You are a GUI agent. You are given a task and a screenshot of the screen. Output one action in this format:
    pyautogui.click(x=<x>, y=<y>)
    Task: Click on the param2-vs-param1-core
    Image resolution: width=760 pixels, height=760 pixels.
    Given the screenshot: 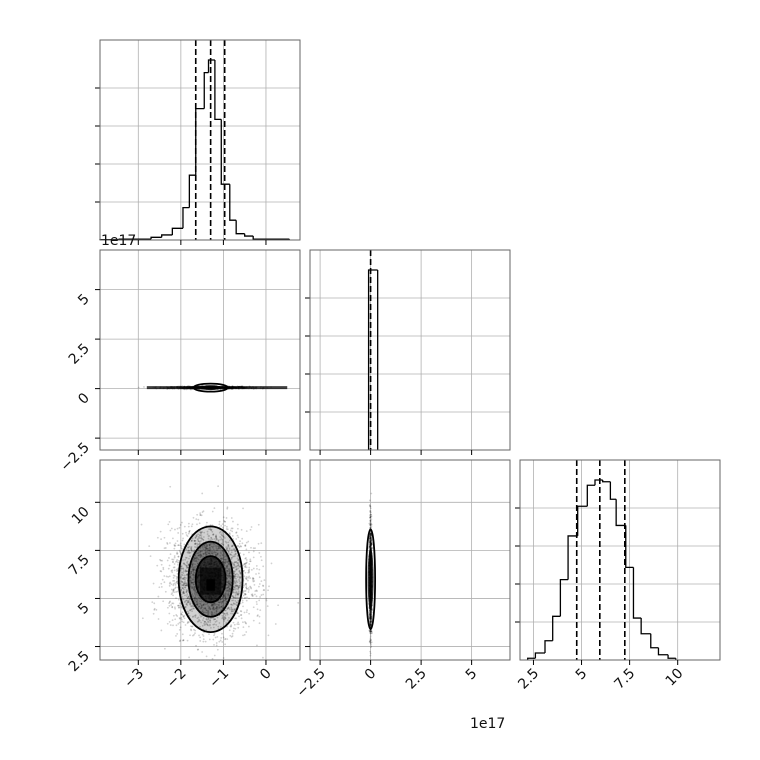 What is the action you would take?
    pyautogui.click(x=211, y=388)
    